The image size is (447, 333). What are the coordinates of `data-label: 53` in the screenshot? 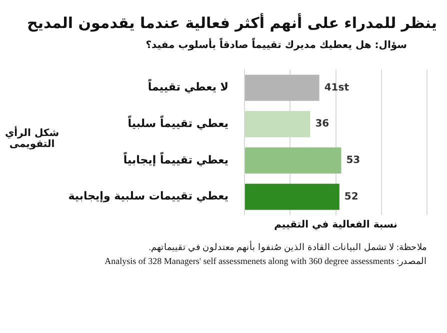 It's located at (353, 160).